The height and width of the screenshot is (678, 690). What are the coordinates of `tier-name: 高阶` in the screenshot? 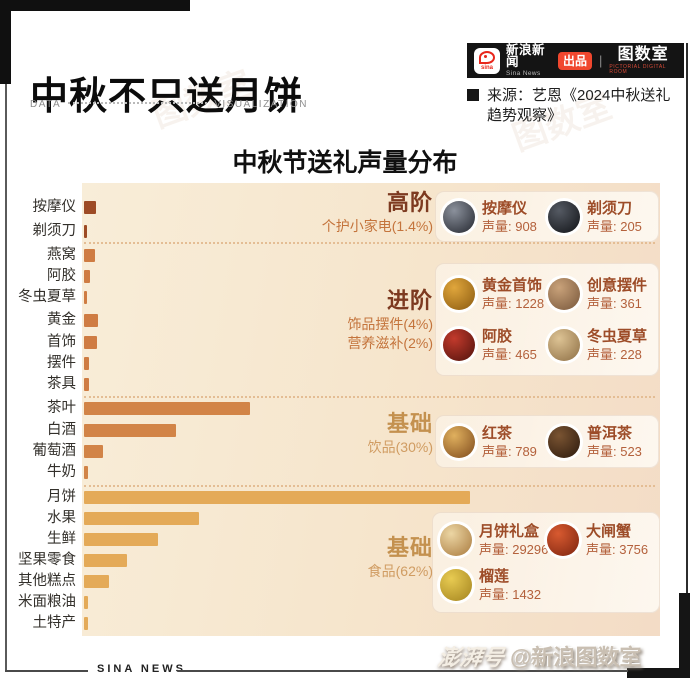 It's located at (409, 202).